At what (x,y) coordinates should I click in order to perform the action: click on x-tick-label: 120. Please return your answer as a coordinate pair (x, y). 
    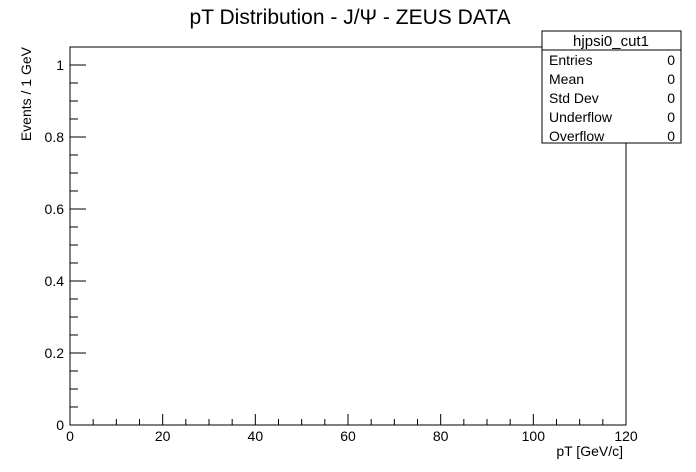
    Looking at the image, I should click on (626, 436).